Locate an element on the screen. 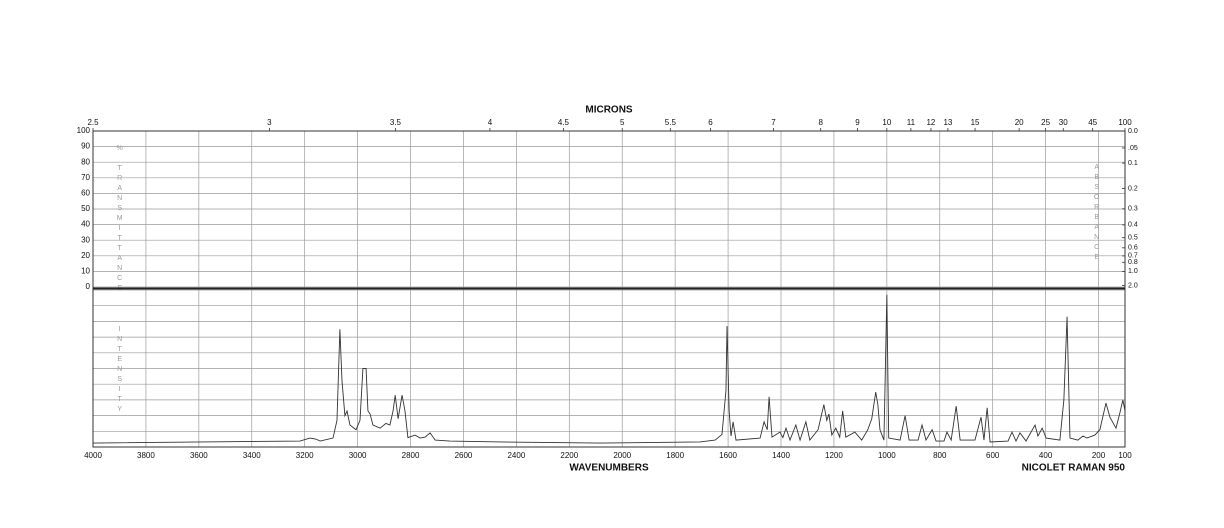  y2-tick-label: .05 is located at coordinates (1133, 148).